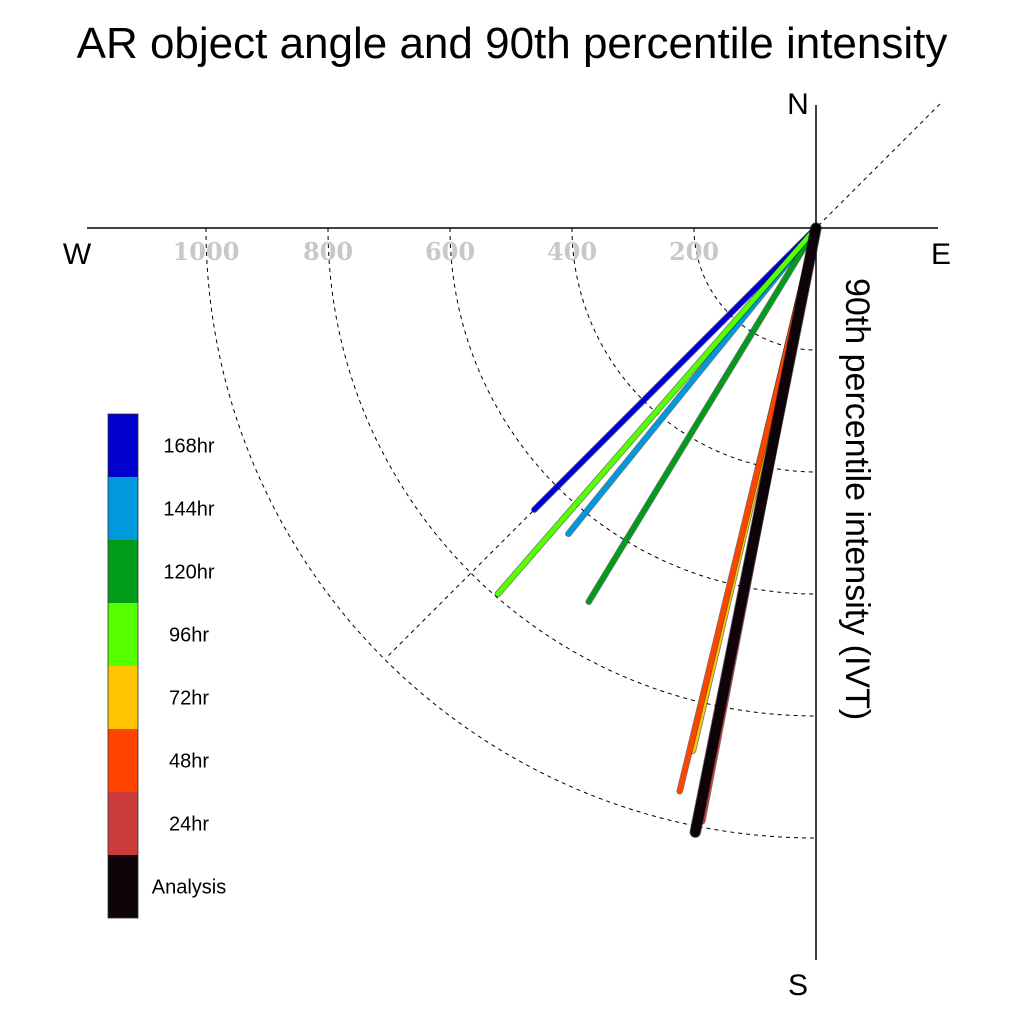  I want to click on east-label: E, so click(941, 254).